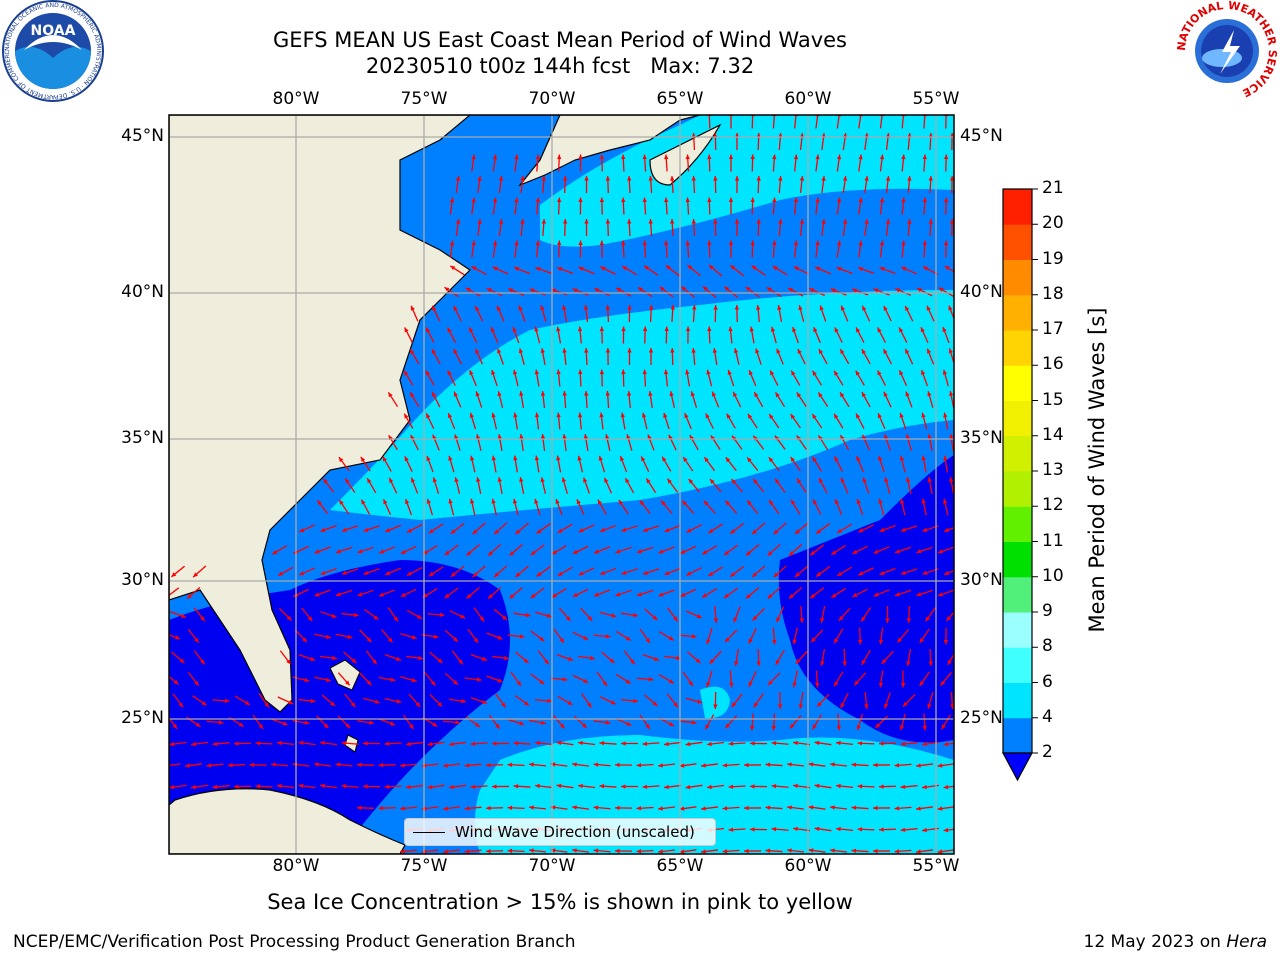 Image resolution: width=1280 pixels, height=960 pixels. I want to click on lon-label-top: 80°W, so click(296, 99).